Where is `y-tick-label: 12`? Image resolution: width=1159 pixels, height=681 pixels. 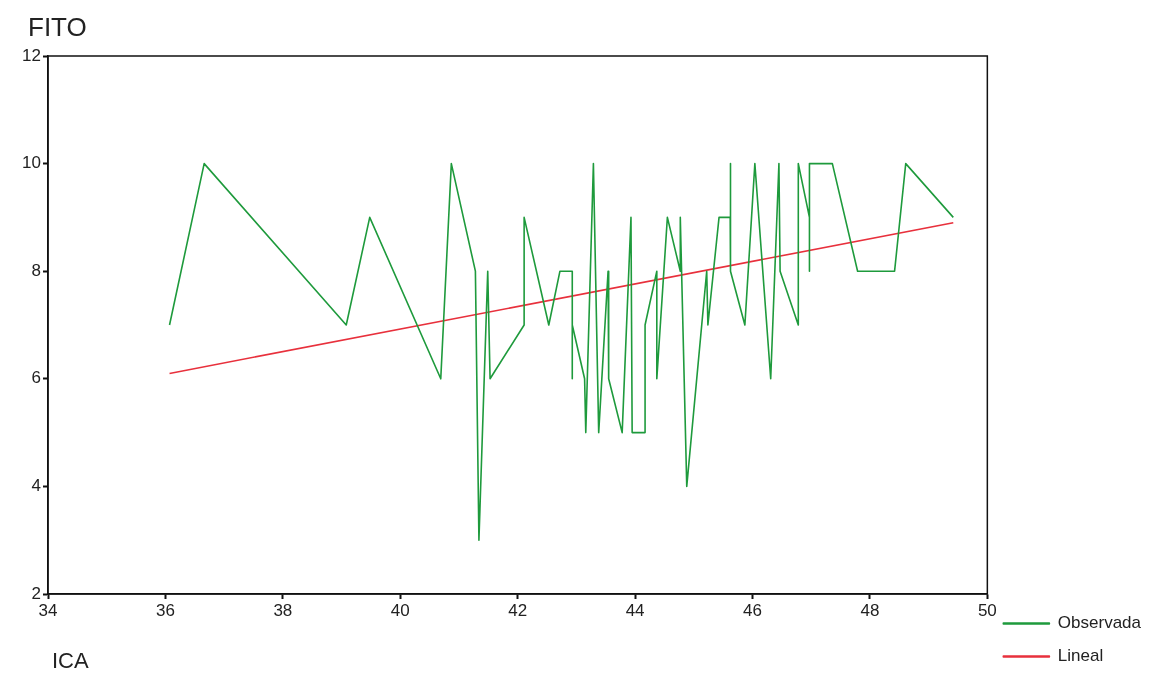
y-tick-label: 12 is located at coordinates (31, 55).